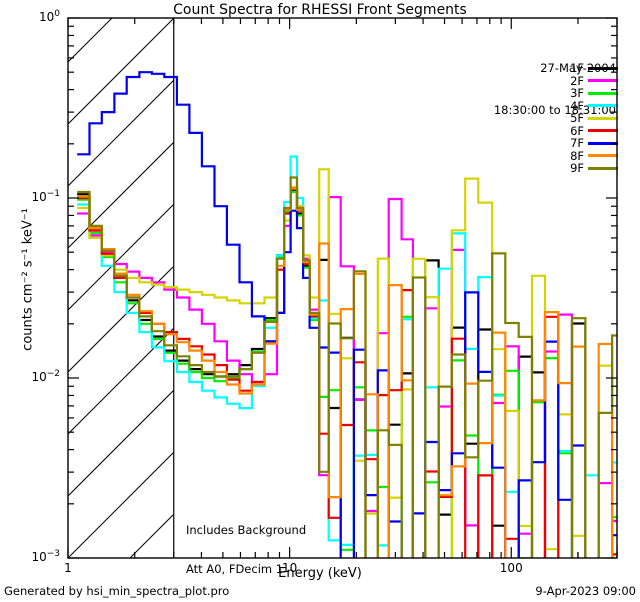 This screenshot has height=602, width=640. I want to click on y-tick-label: 10⁻¹, so click(45, 196).